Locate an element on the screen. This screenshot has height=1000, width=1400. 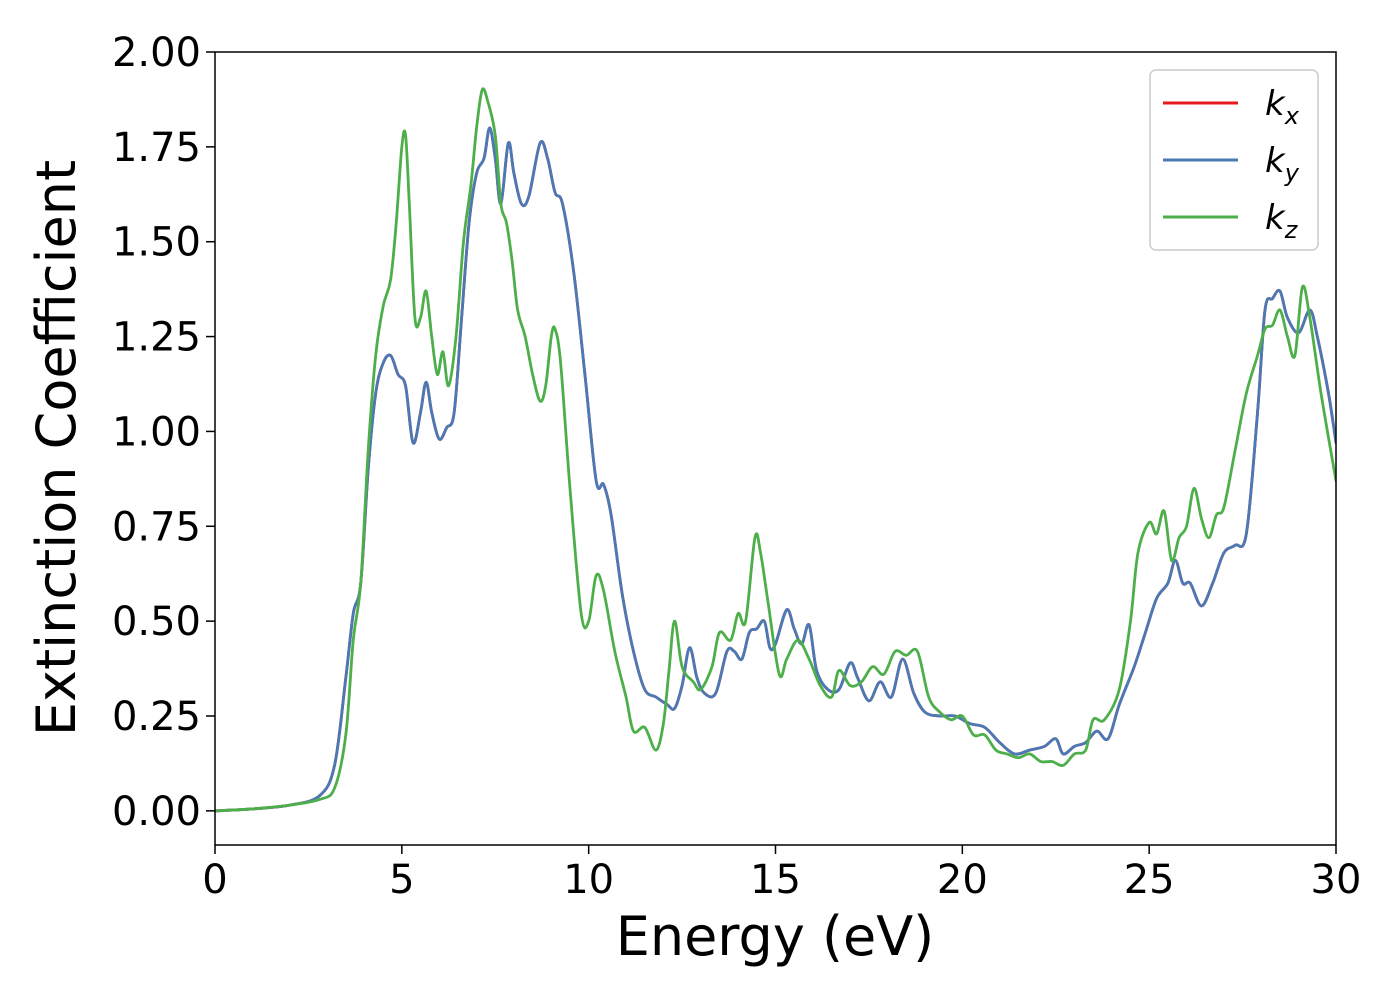
y-tick-label: 0.25 is located at coordinates (156, 717).